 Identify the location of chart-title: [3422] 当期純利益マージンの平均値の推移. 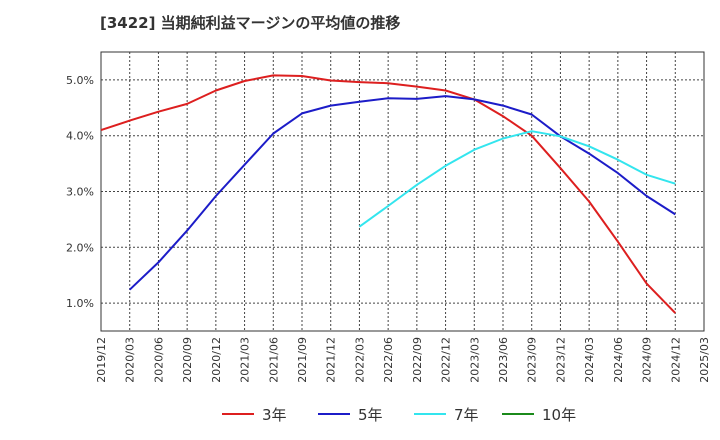
(250, 23).